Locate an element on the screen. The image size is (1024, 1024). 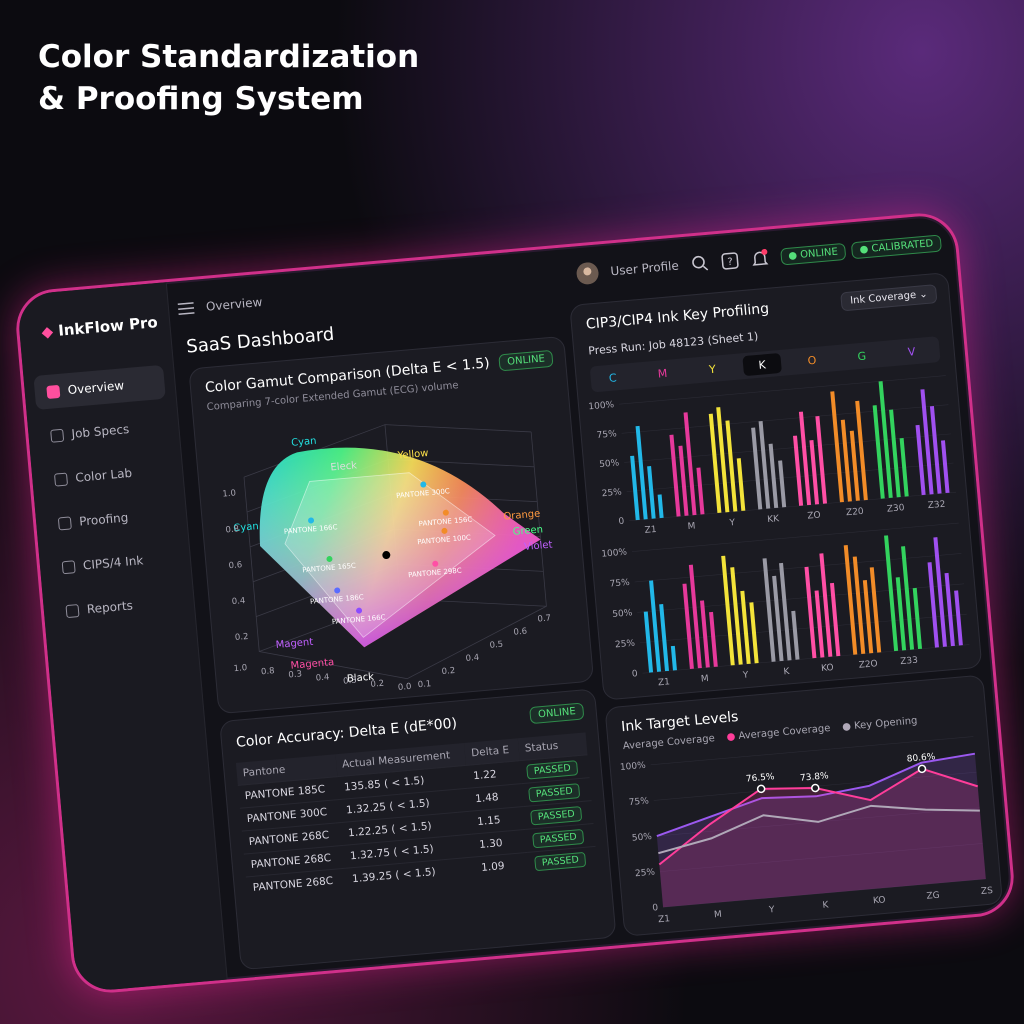
ink-tab: G is located at coordinates (861, 355).